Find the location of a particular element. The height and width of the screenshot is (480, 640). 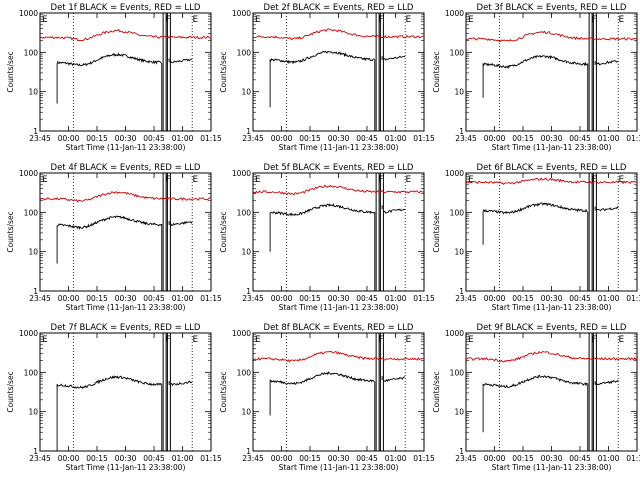

panel-title: Det 6f BLACK = Events, RED = LLD is located at coordinates (552, 168).